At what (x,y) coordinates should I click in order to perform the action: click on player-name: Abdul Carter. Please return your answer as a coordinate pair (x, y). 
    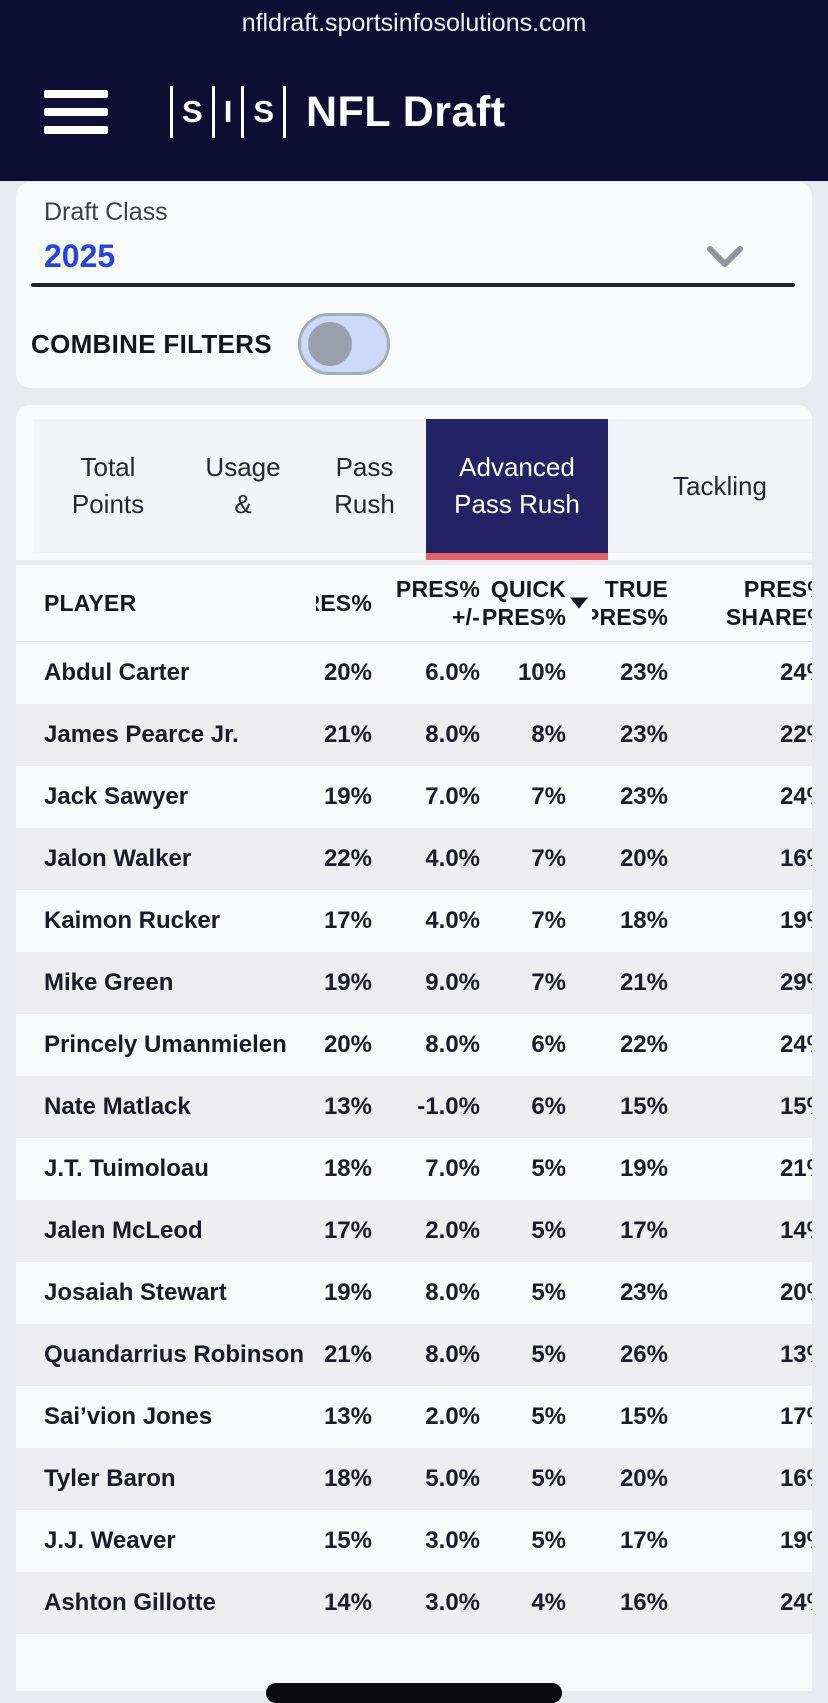
    Looking at the image, I should click on (117, 672).